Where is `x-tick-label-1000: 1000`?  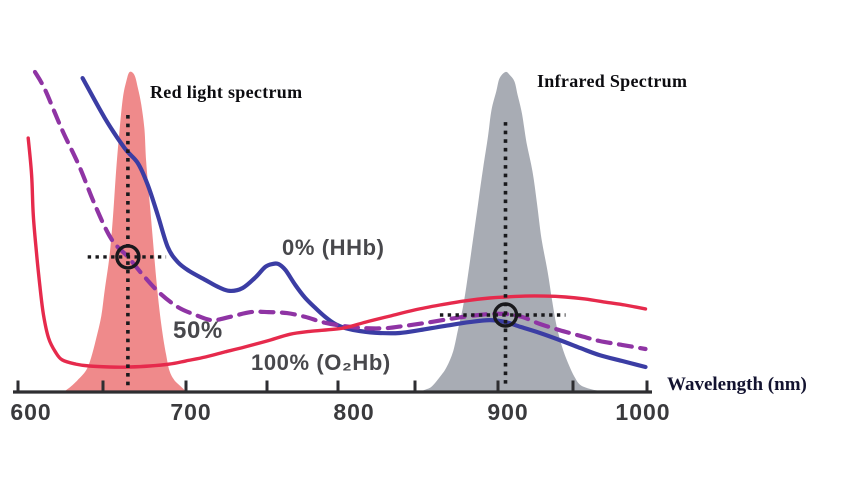
x-tick-label-1000: 1000 is located at coordinates (643, 412).